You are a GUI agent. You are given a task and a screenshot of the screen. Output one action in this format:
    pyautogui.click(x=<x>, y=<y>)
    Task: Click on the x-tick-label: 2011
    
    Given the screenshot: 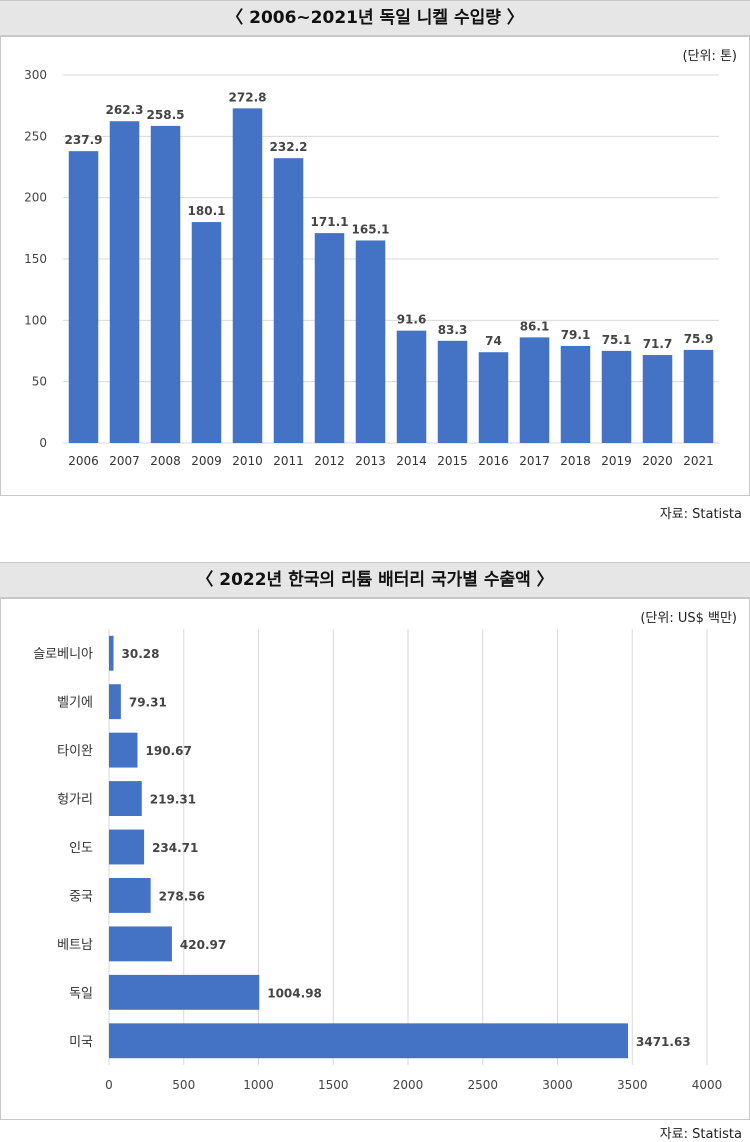 What is the action you would take?
    pyautogui.click(x=288, y=461)
    